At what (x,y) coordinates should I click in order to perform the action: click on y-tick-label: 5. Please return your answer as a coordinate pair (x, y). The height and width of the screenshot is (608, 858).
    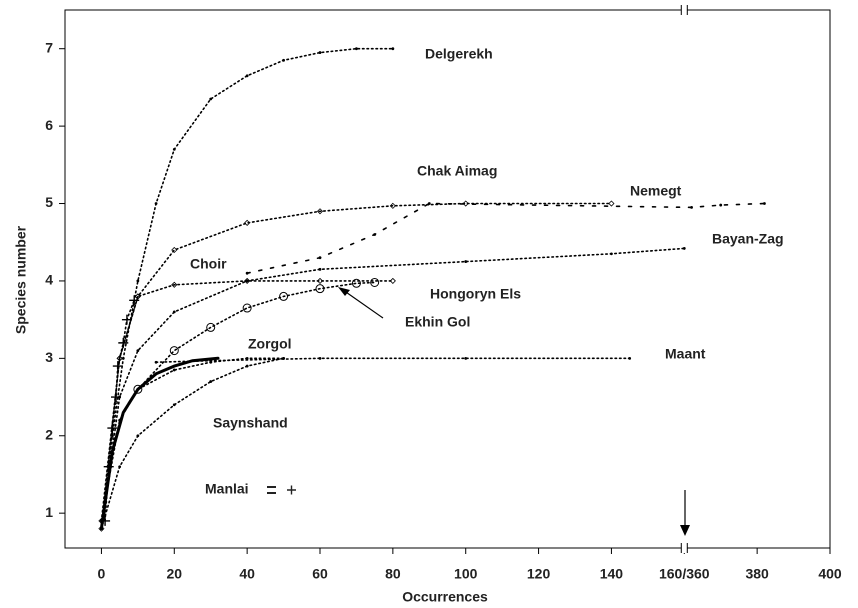
    Looking at the image, I should click on (49, 202).